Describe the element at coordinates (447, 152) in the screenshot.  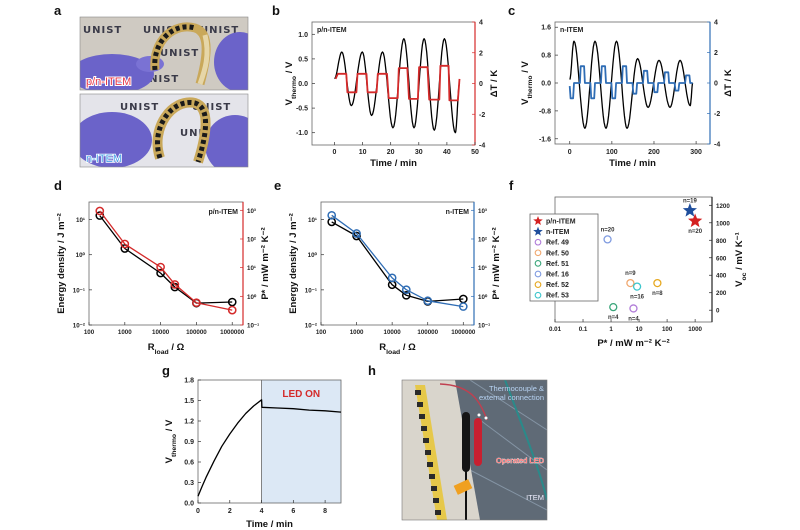
I see `x-tick-label: 40` at that location.